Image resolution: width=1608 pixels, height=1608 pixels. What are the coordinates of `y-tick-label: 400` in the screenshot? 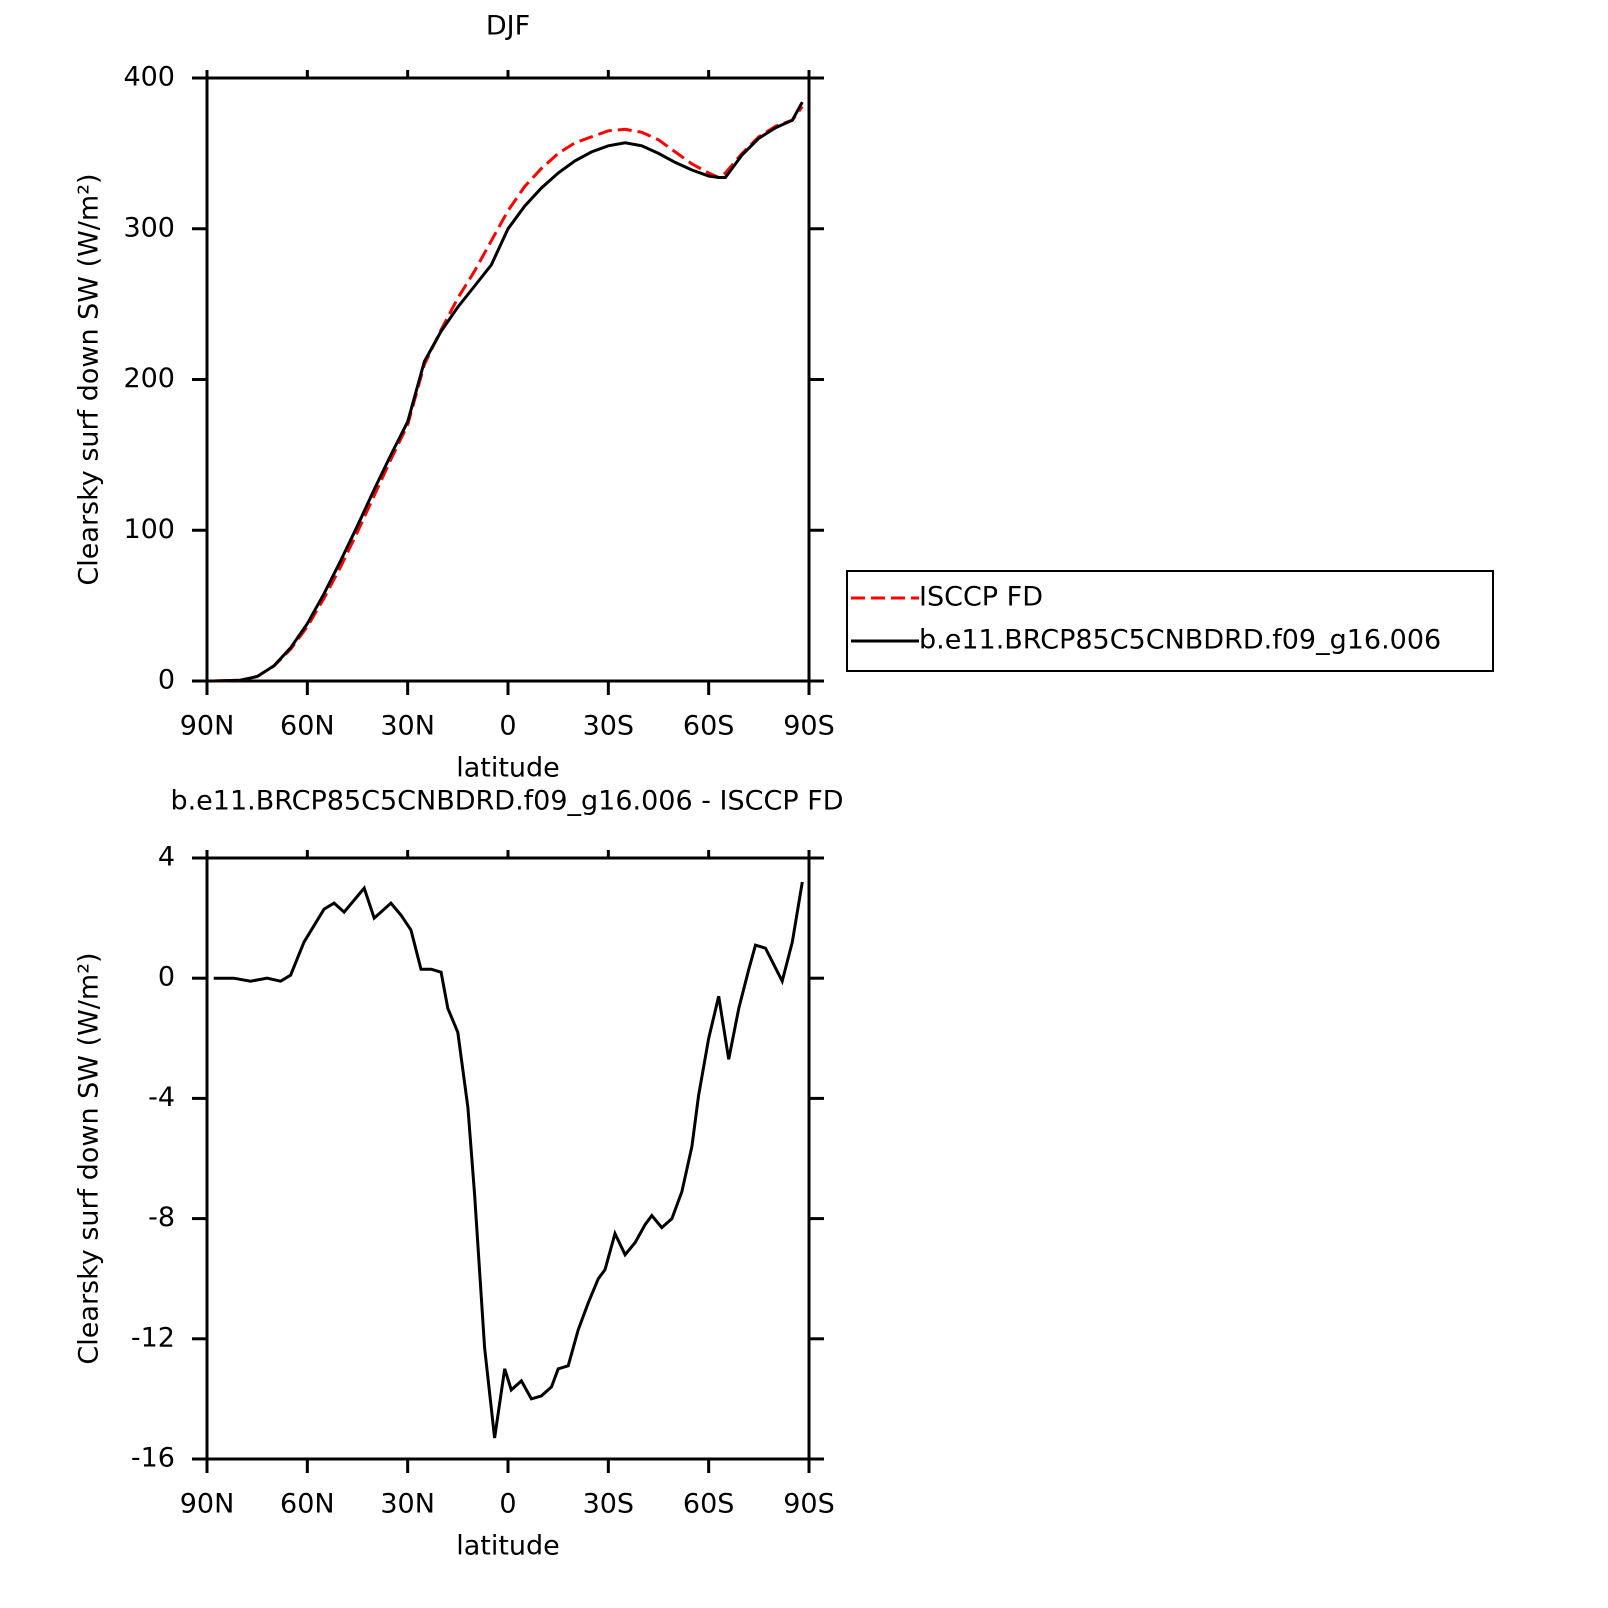 It's located at (149, 77).